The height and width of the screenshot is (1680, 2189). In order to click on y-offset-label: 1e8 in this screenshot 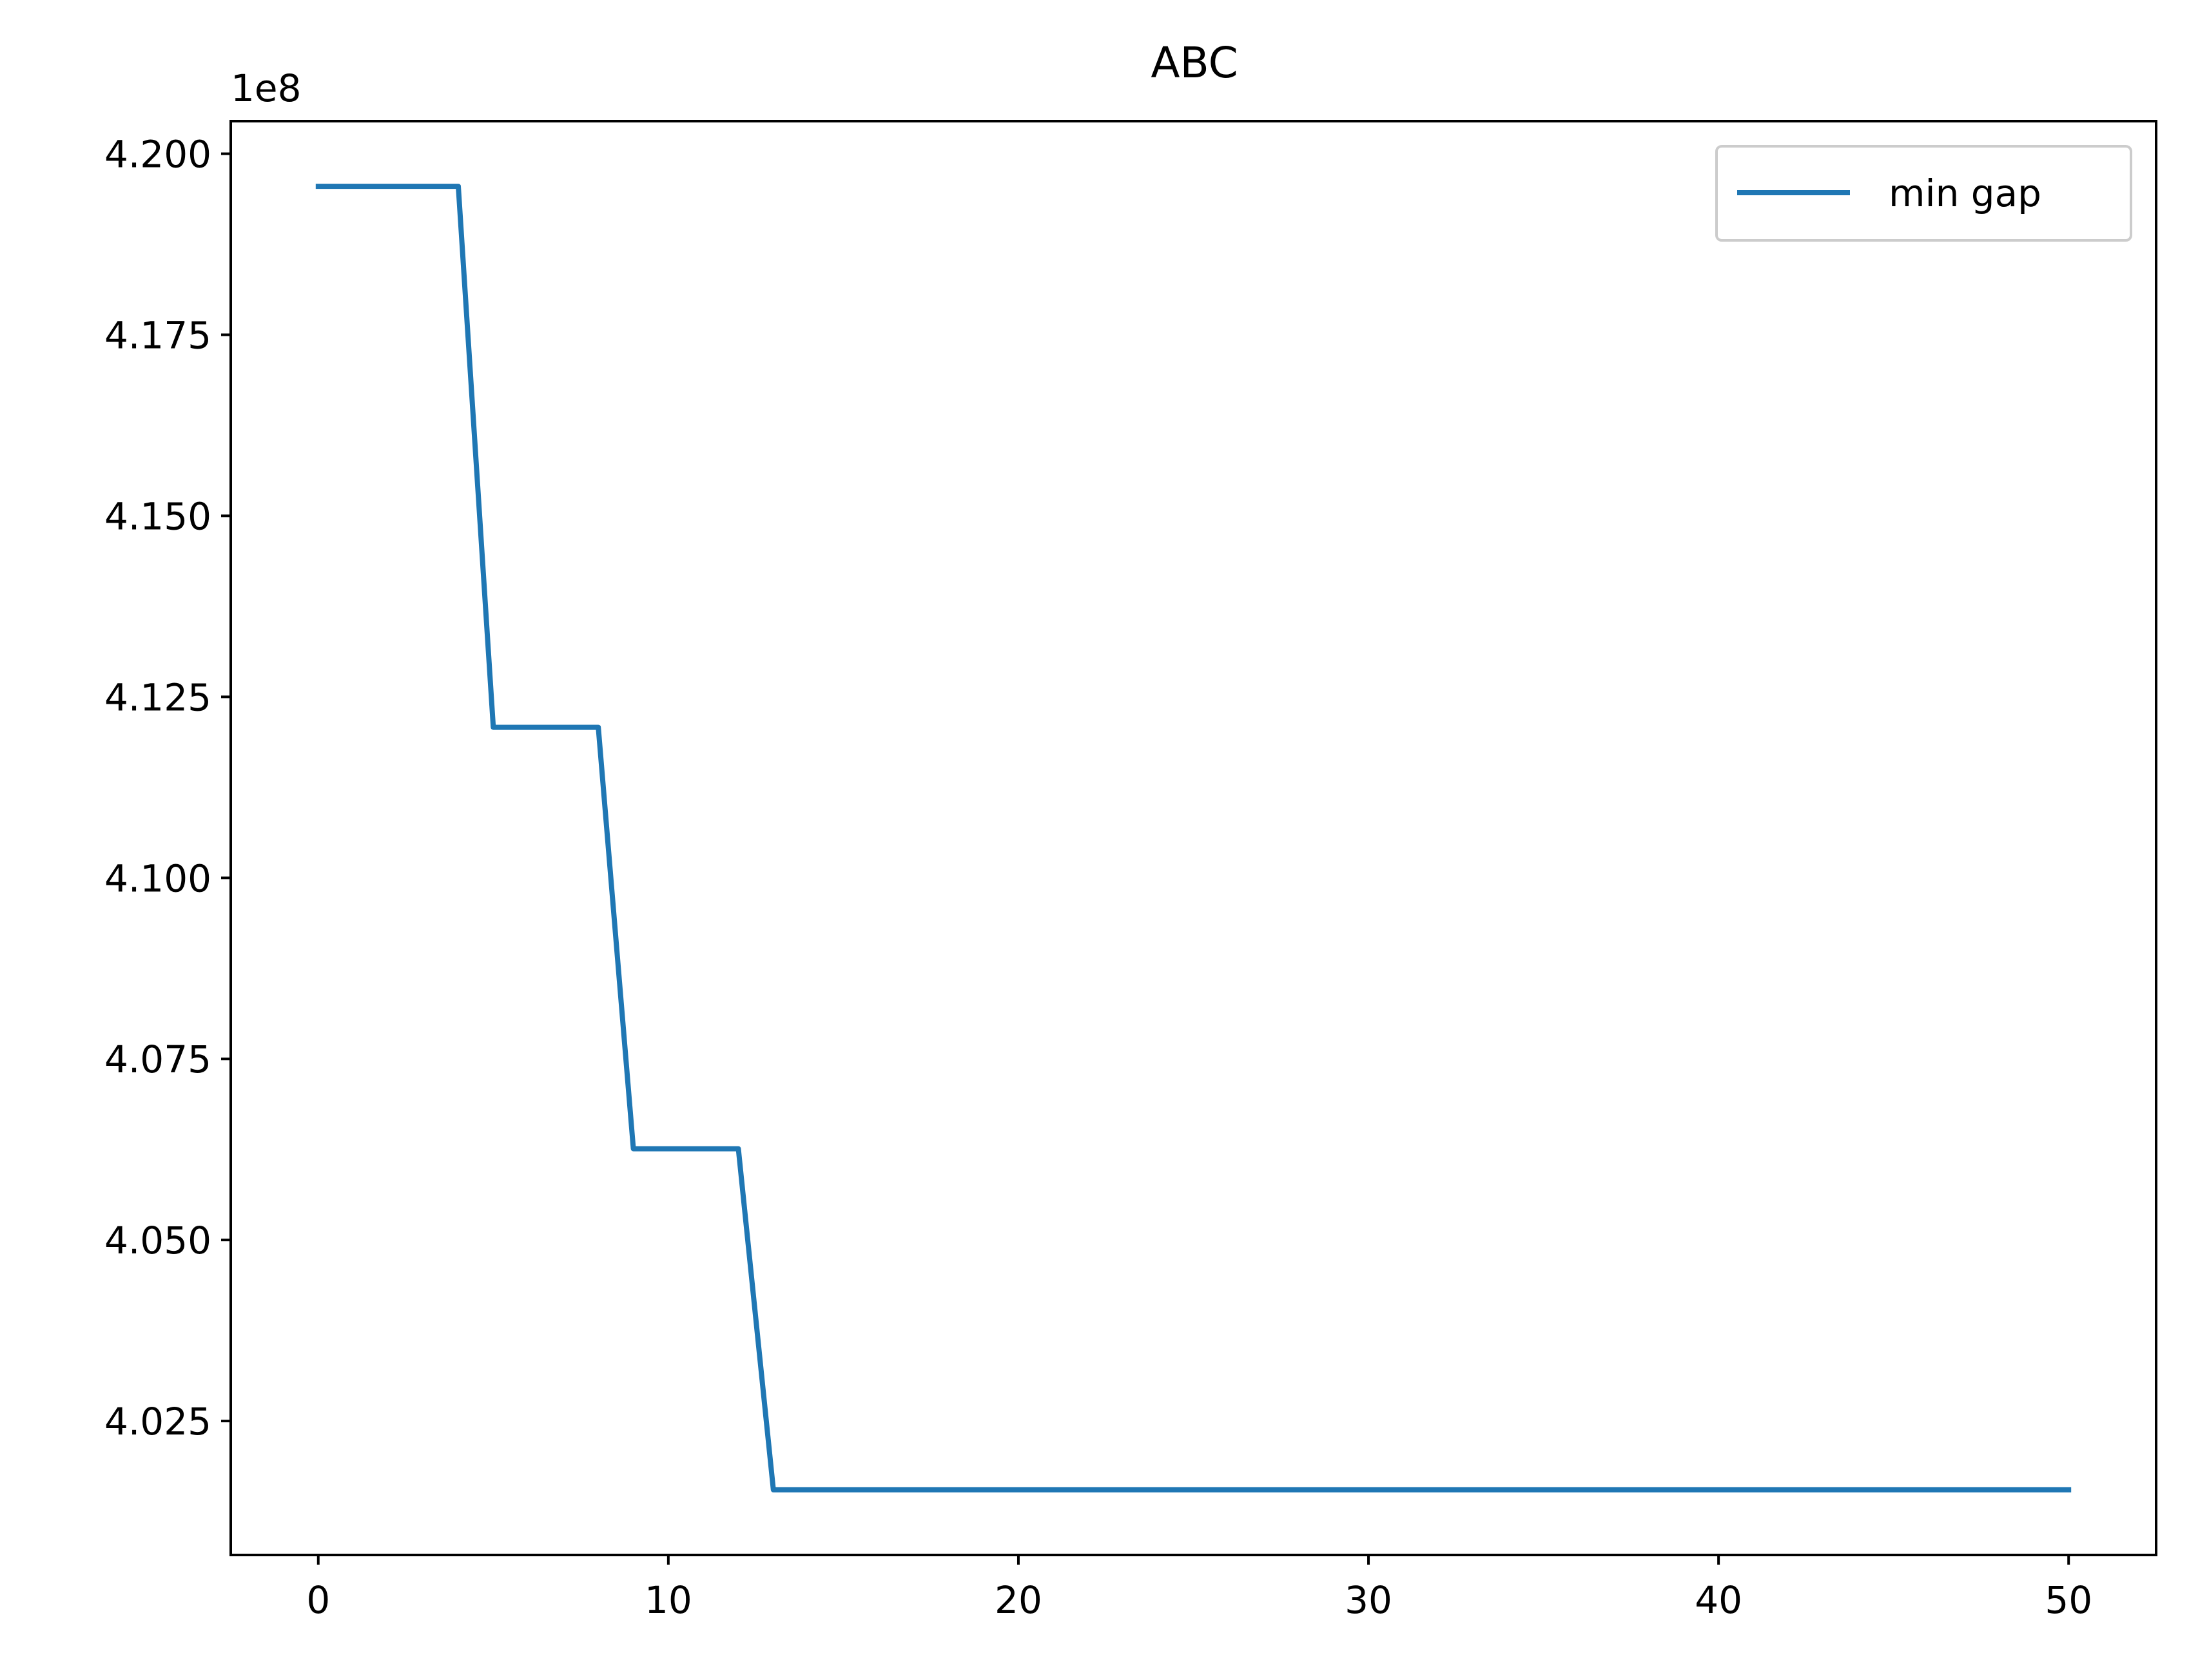, I will do `click(266, 88)`.